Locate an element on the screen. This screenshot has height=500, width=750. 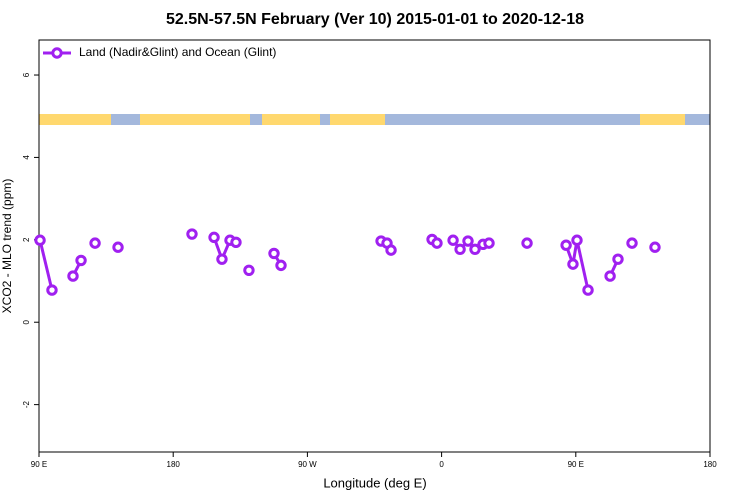
x-tick-label: 0 is located at coordinates (441, 464).